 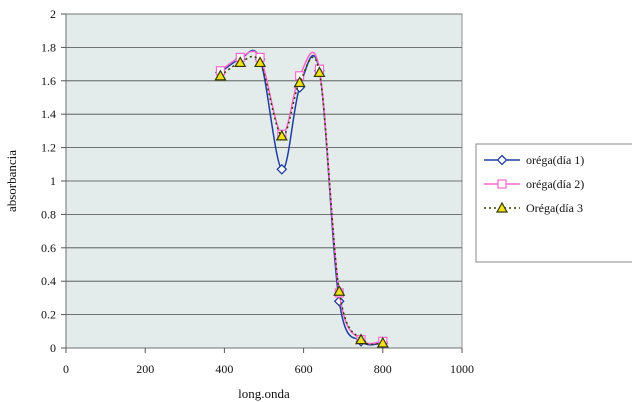 What do you see at coordinates (555, 160) in the screenshot?
I see `legend-label: oréga(día 1)` at bounding box center [555, 160].